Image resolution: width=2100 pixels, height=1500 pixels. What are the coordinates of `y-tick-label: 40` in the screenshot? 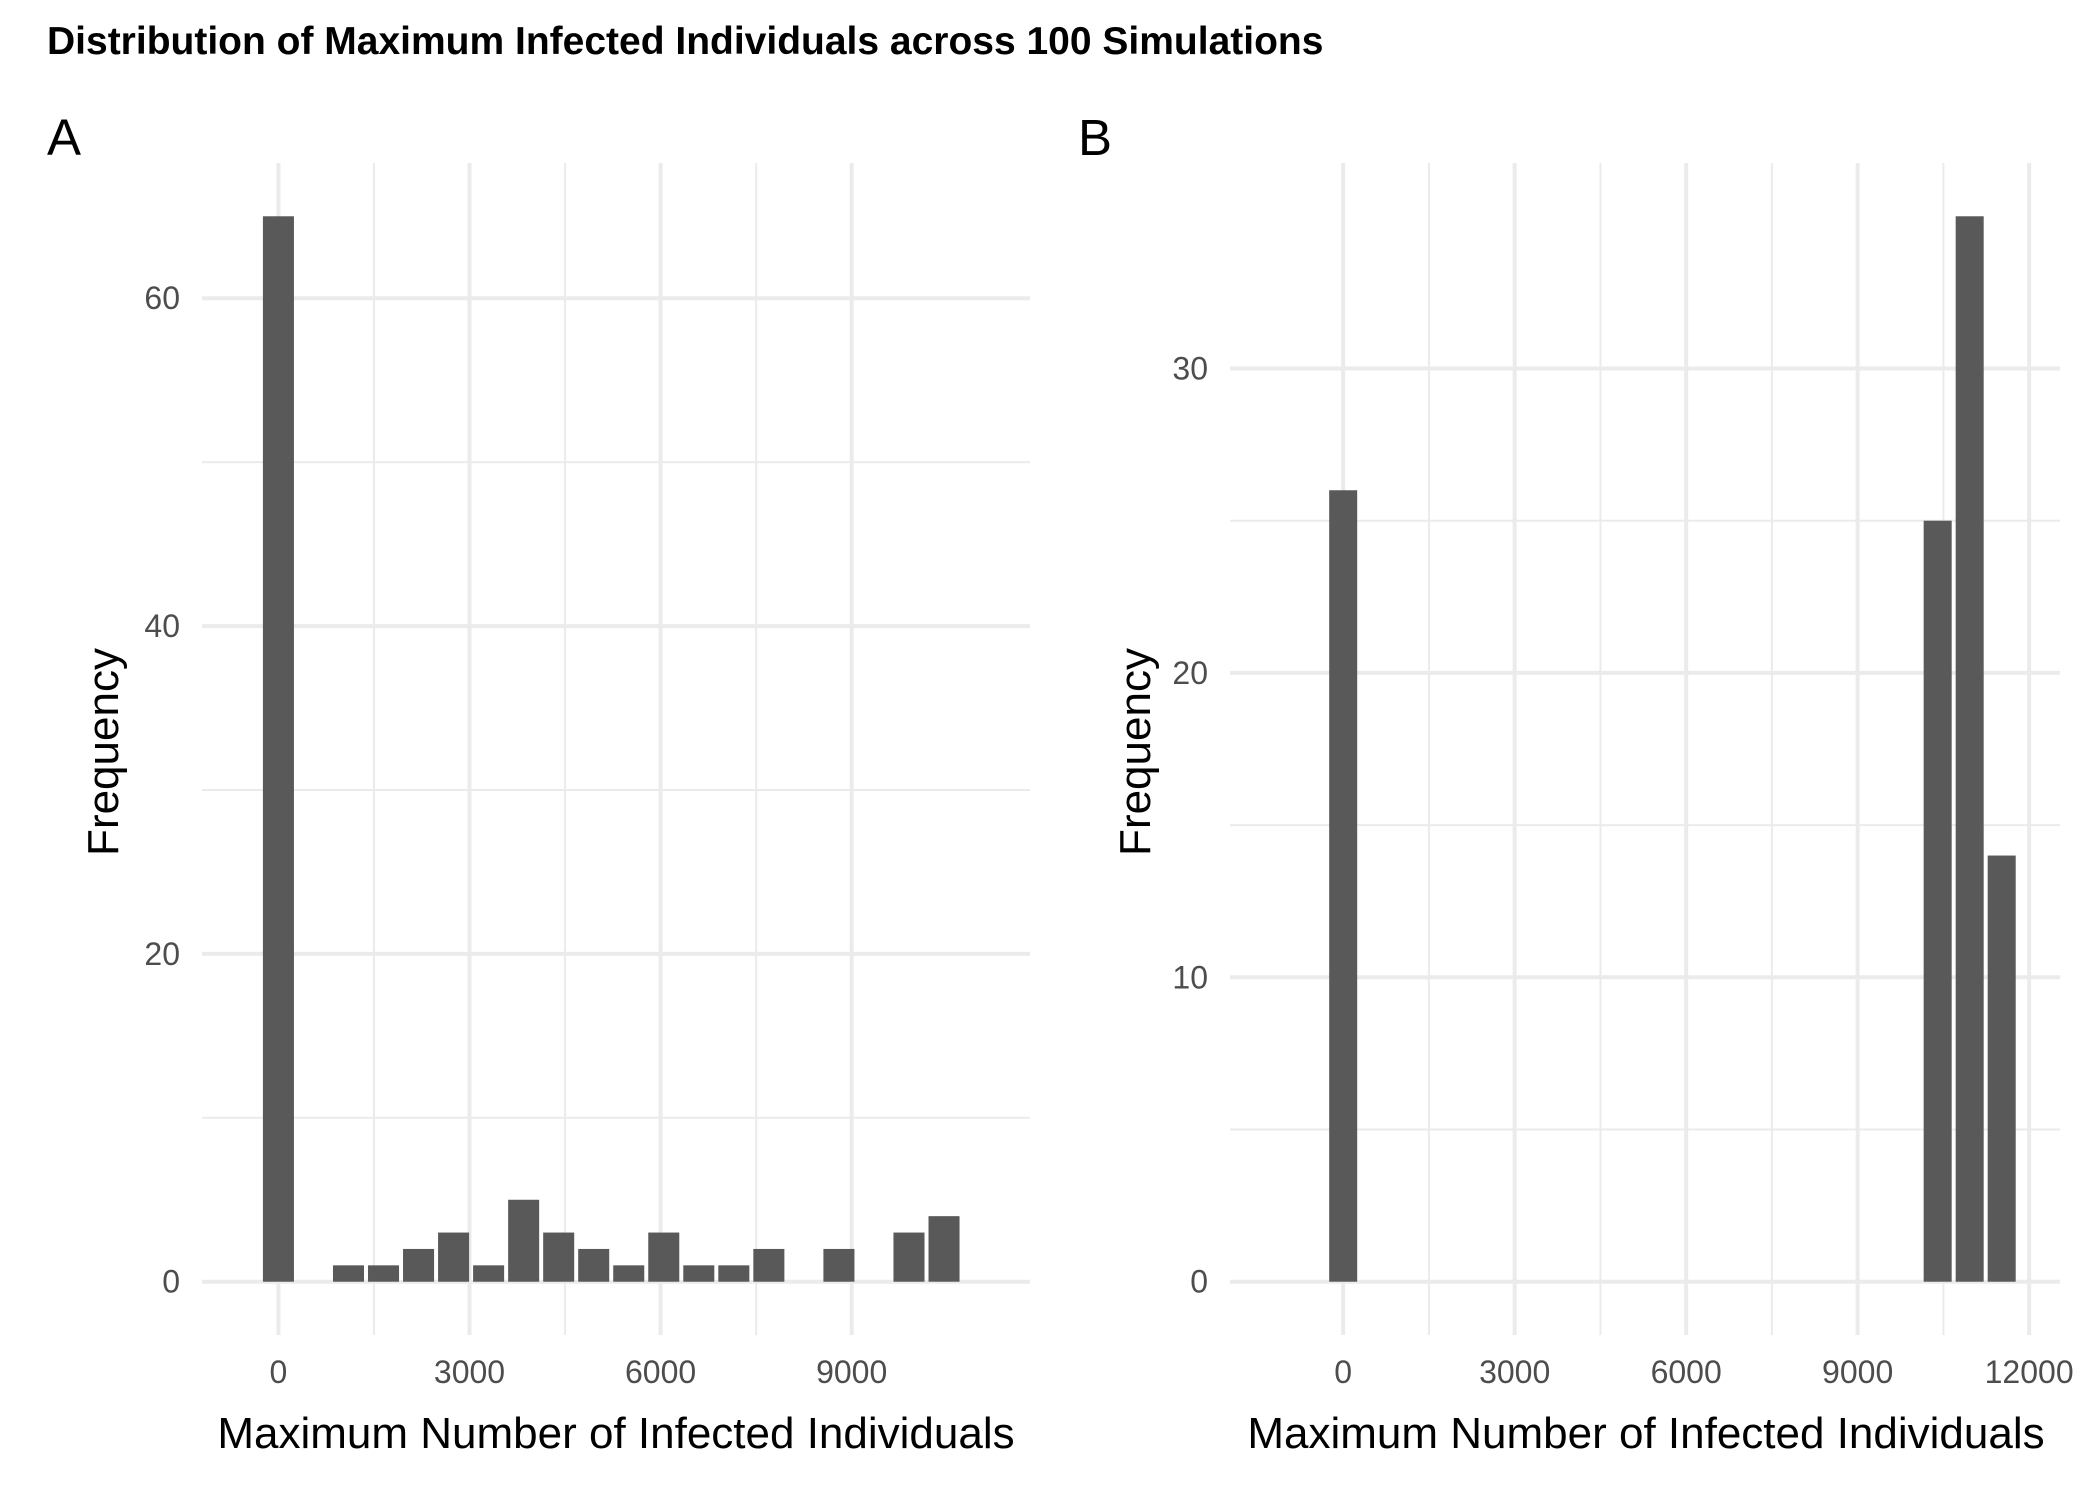 It's located at (162, 626).